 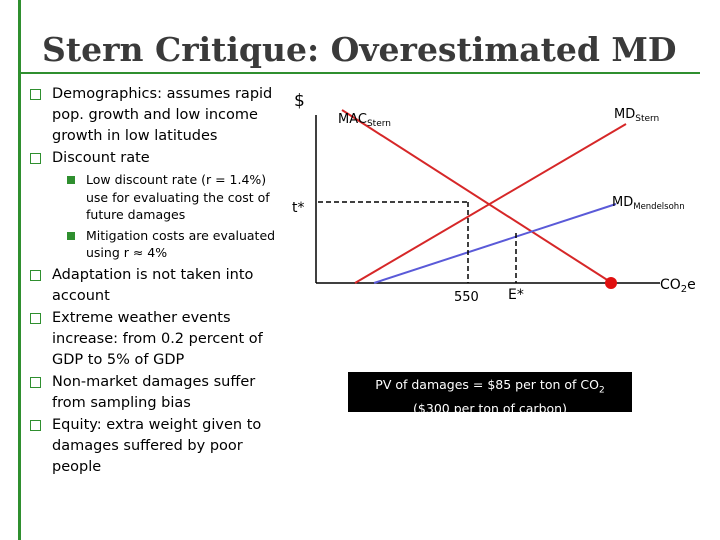 I want to click on pv-line-2: ($300 per ton of carbon), so click(x=490, y=408).